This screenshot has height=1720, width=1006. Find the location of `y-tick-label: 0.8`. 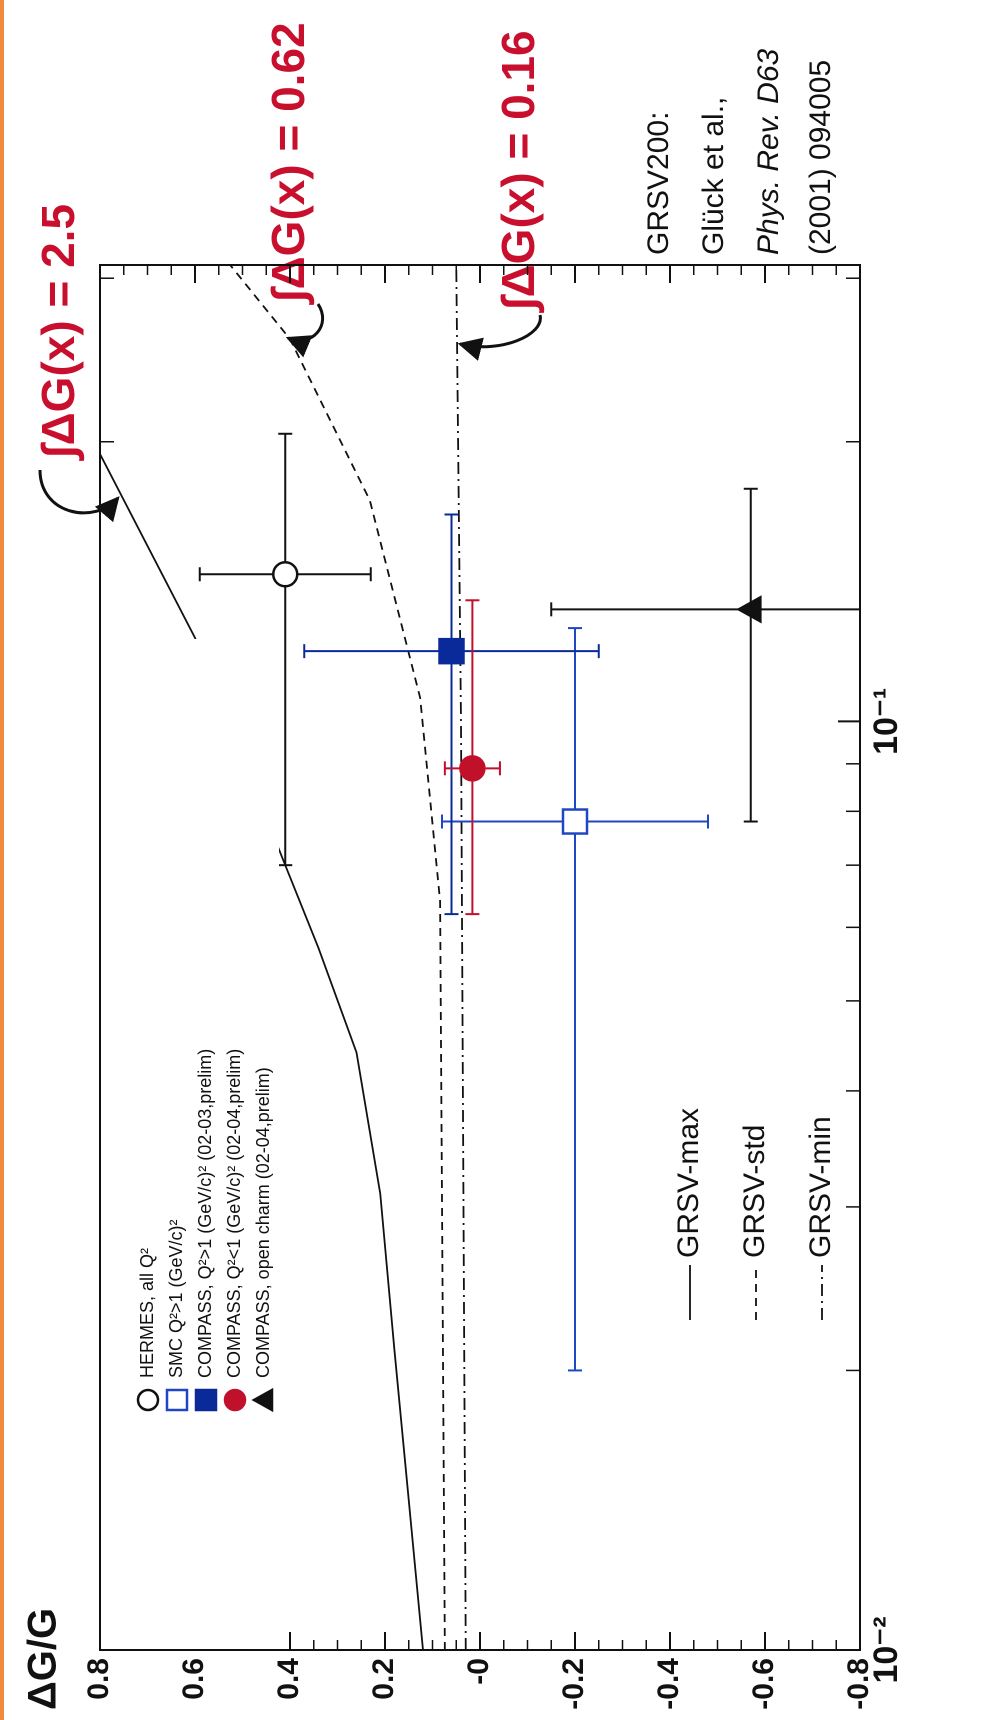

y-tick-label: 0.8 is located at coordinates (98, 1679).